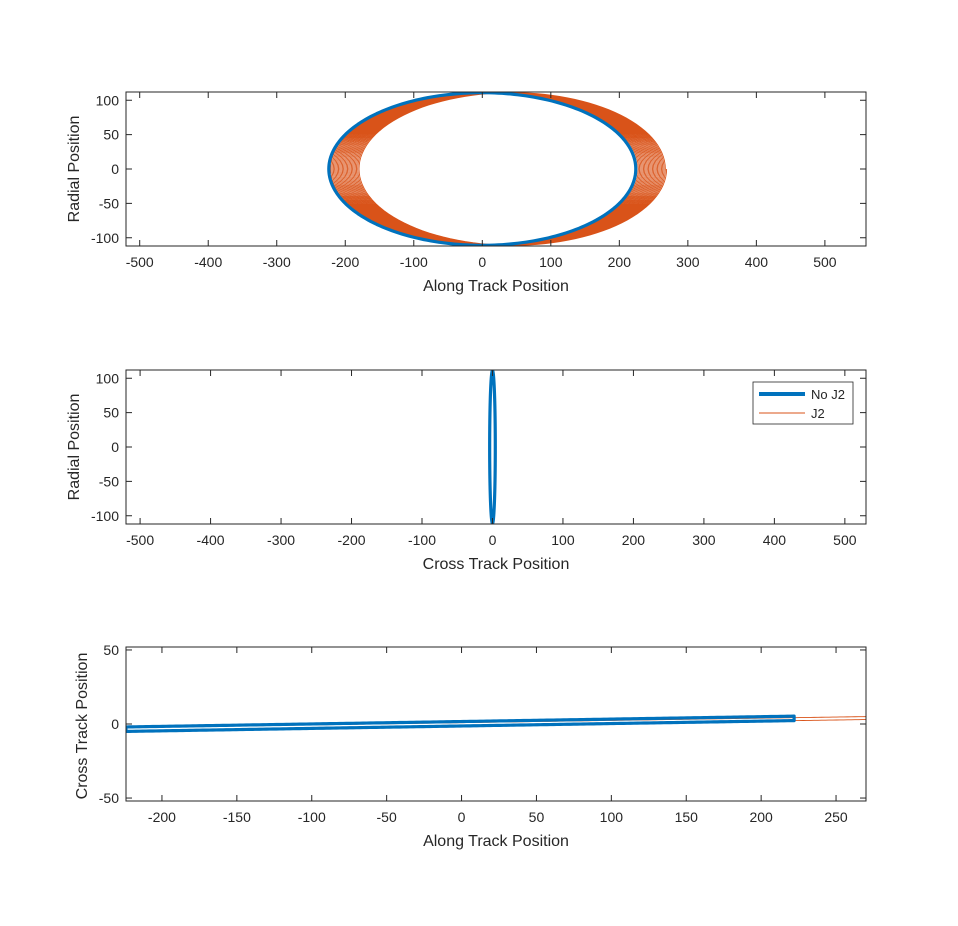 Image resolution: width=958 pixels, height=926 pixels. What do you see at coordinates (237, 817) in the screenshot?
I see `x-tick-label: -150` at bounding box center [237, 817].